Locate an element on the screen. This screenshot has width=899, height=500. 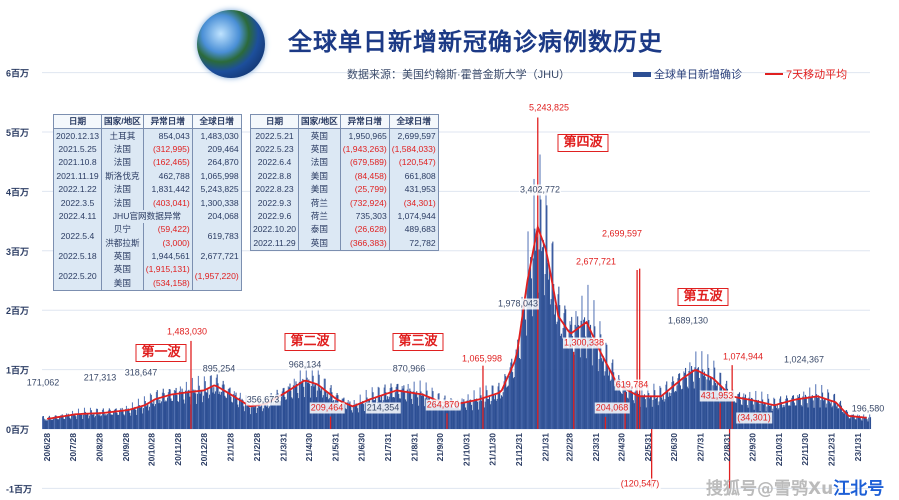
table-row: 2022.1.22 法国 1,831,442 5,243,825 is located at coordinates (147, 189).